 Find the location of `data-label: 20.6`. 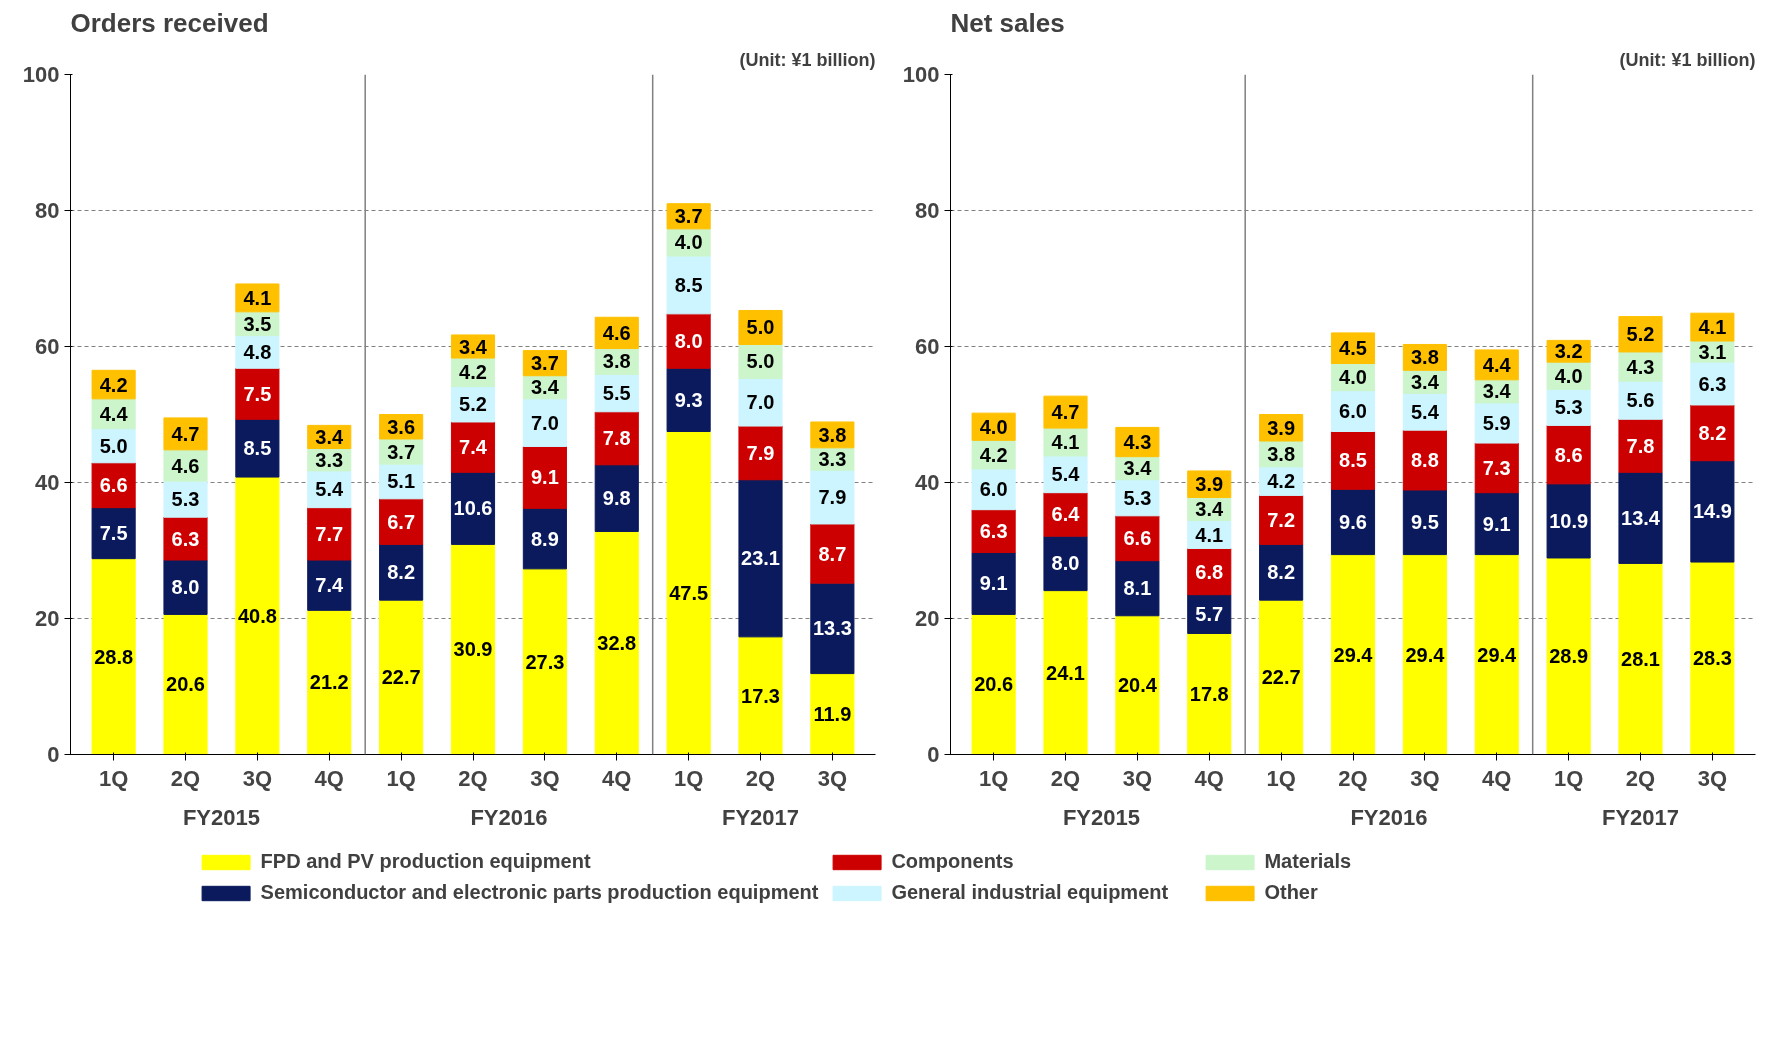

data-label: 20.6 is located at coordinates (185, 684).